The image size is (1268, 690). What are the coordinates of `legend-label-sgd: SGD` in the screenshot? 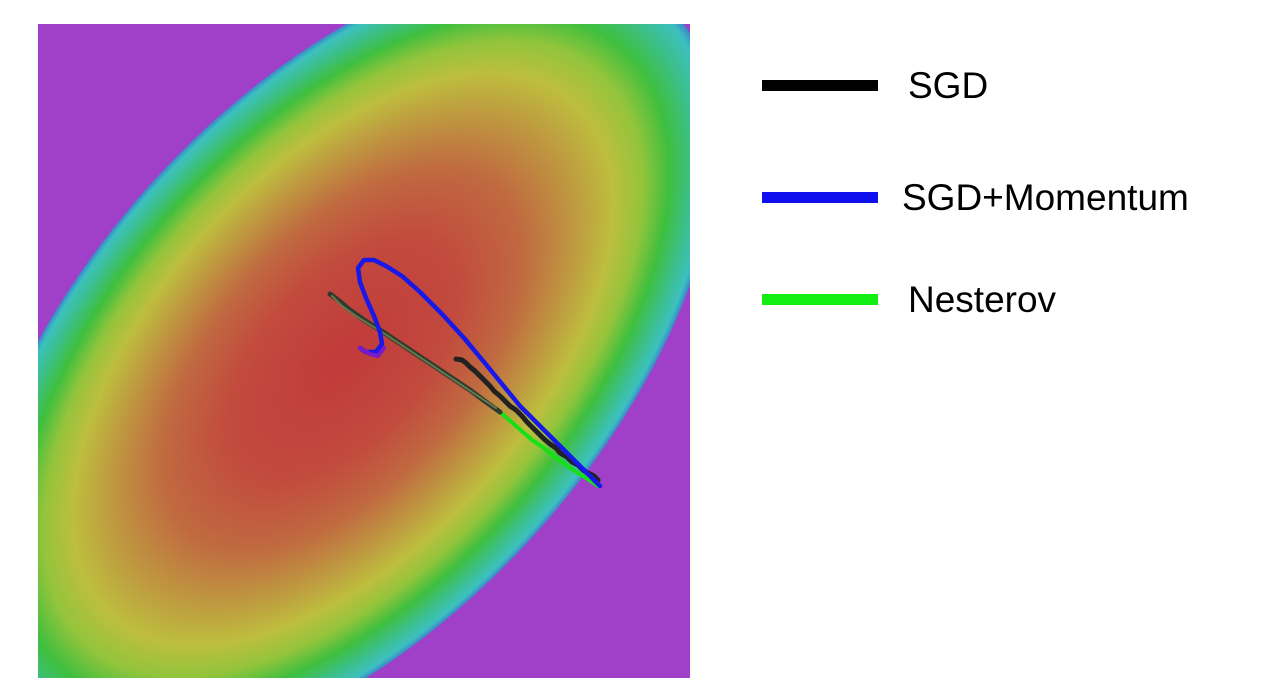 It's located at (948, 85).